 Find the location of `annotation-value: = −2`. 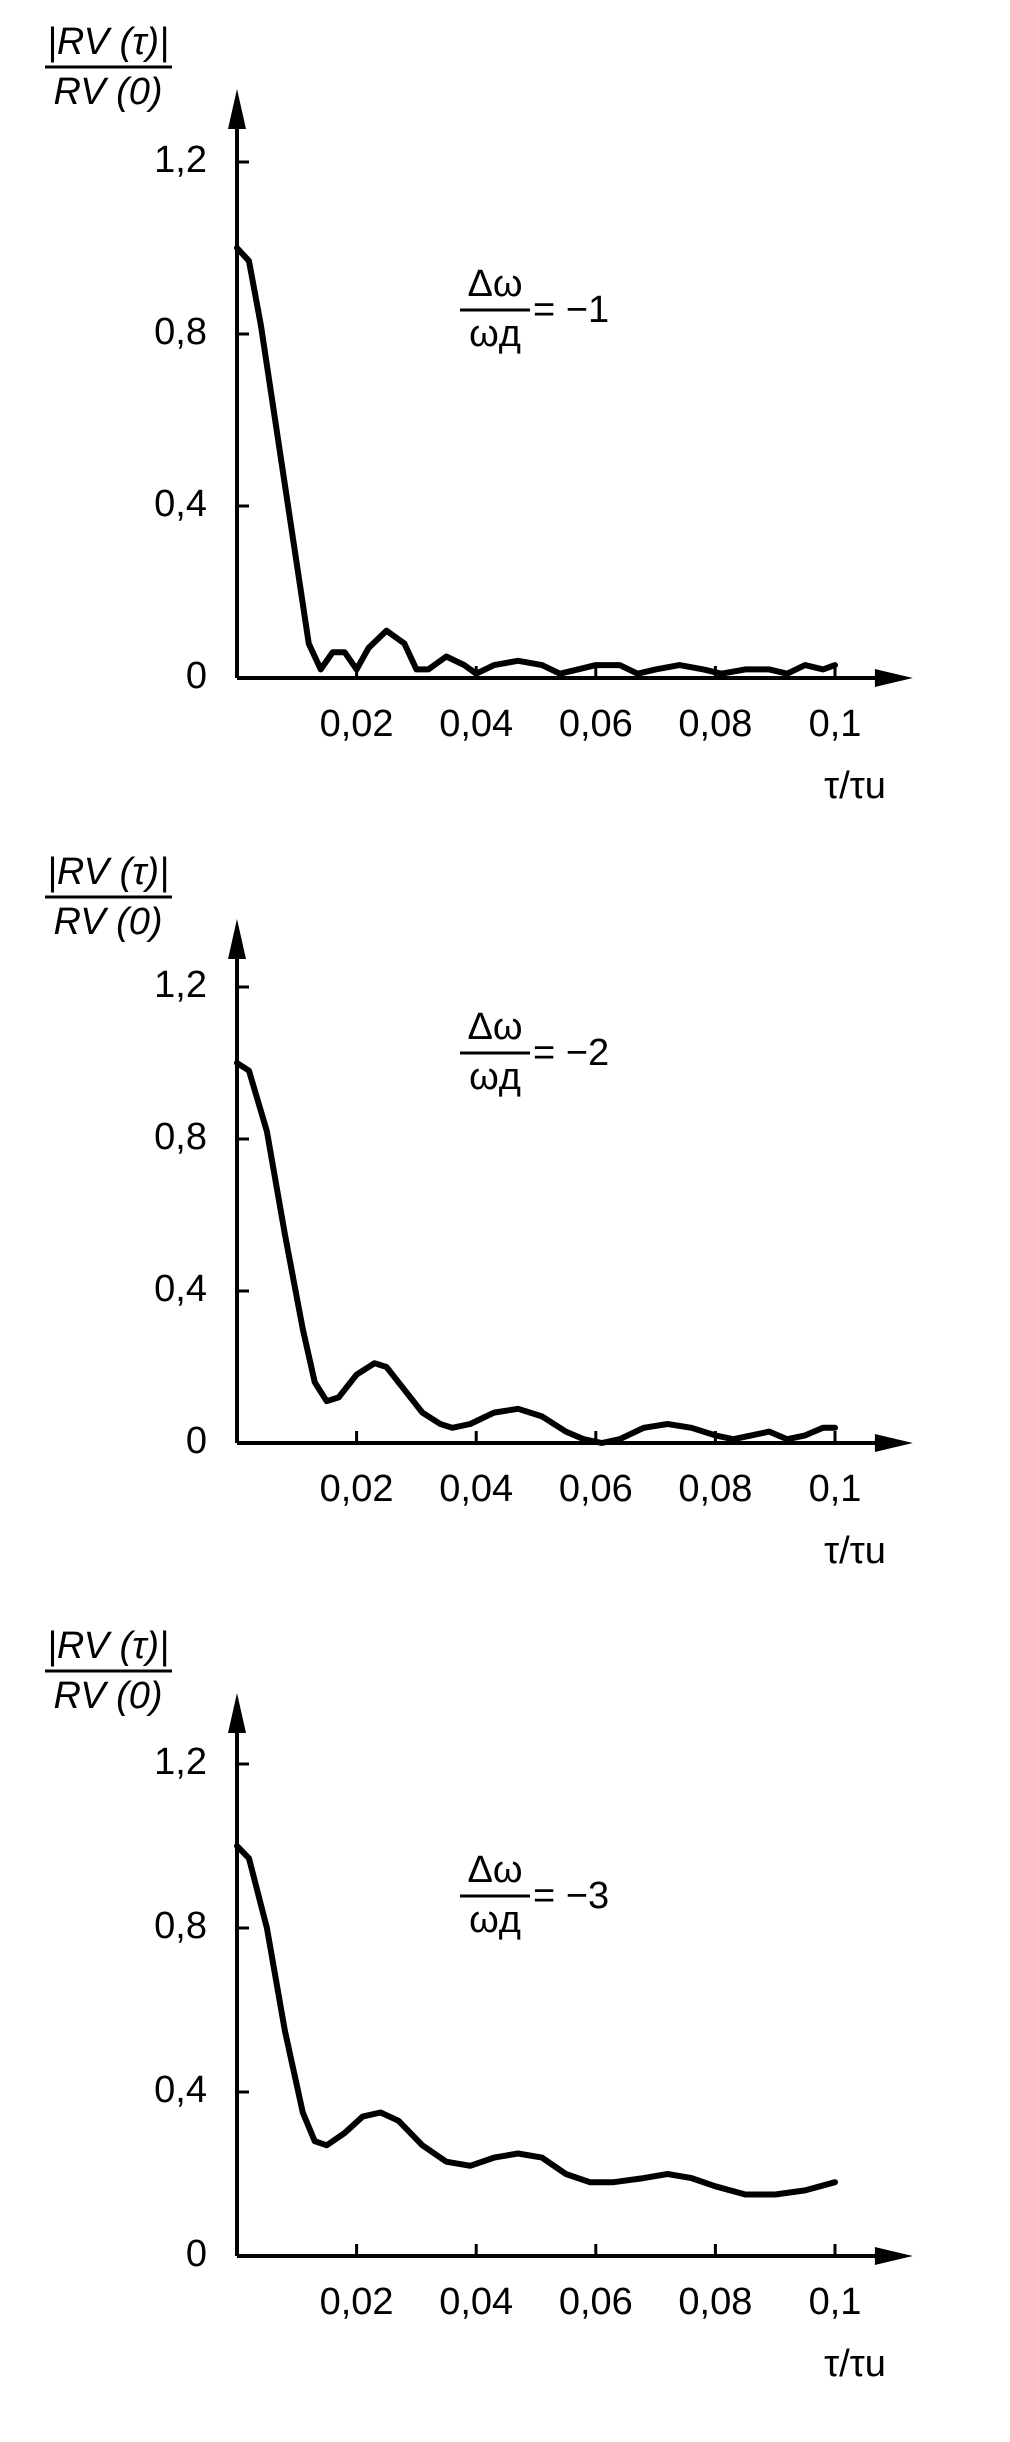

annotation-value: = −2 is located at coordinates (571, 1053).